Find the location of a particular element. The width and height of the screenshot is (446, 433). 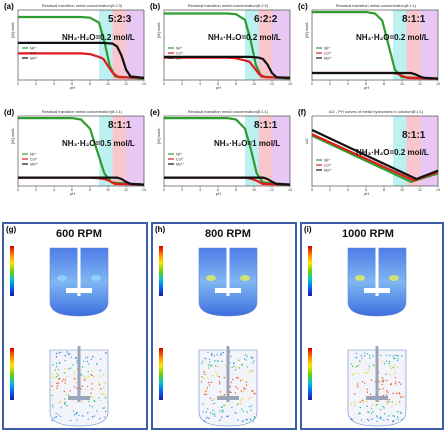

color-scale-bar is located at coordinates (161, 271).